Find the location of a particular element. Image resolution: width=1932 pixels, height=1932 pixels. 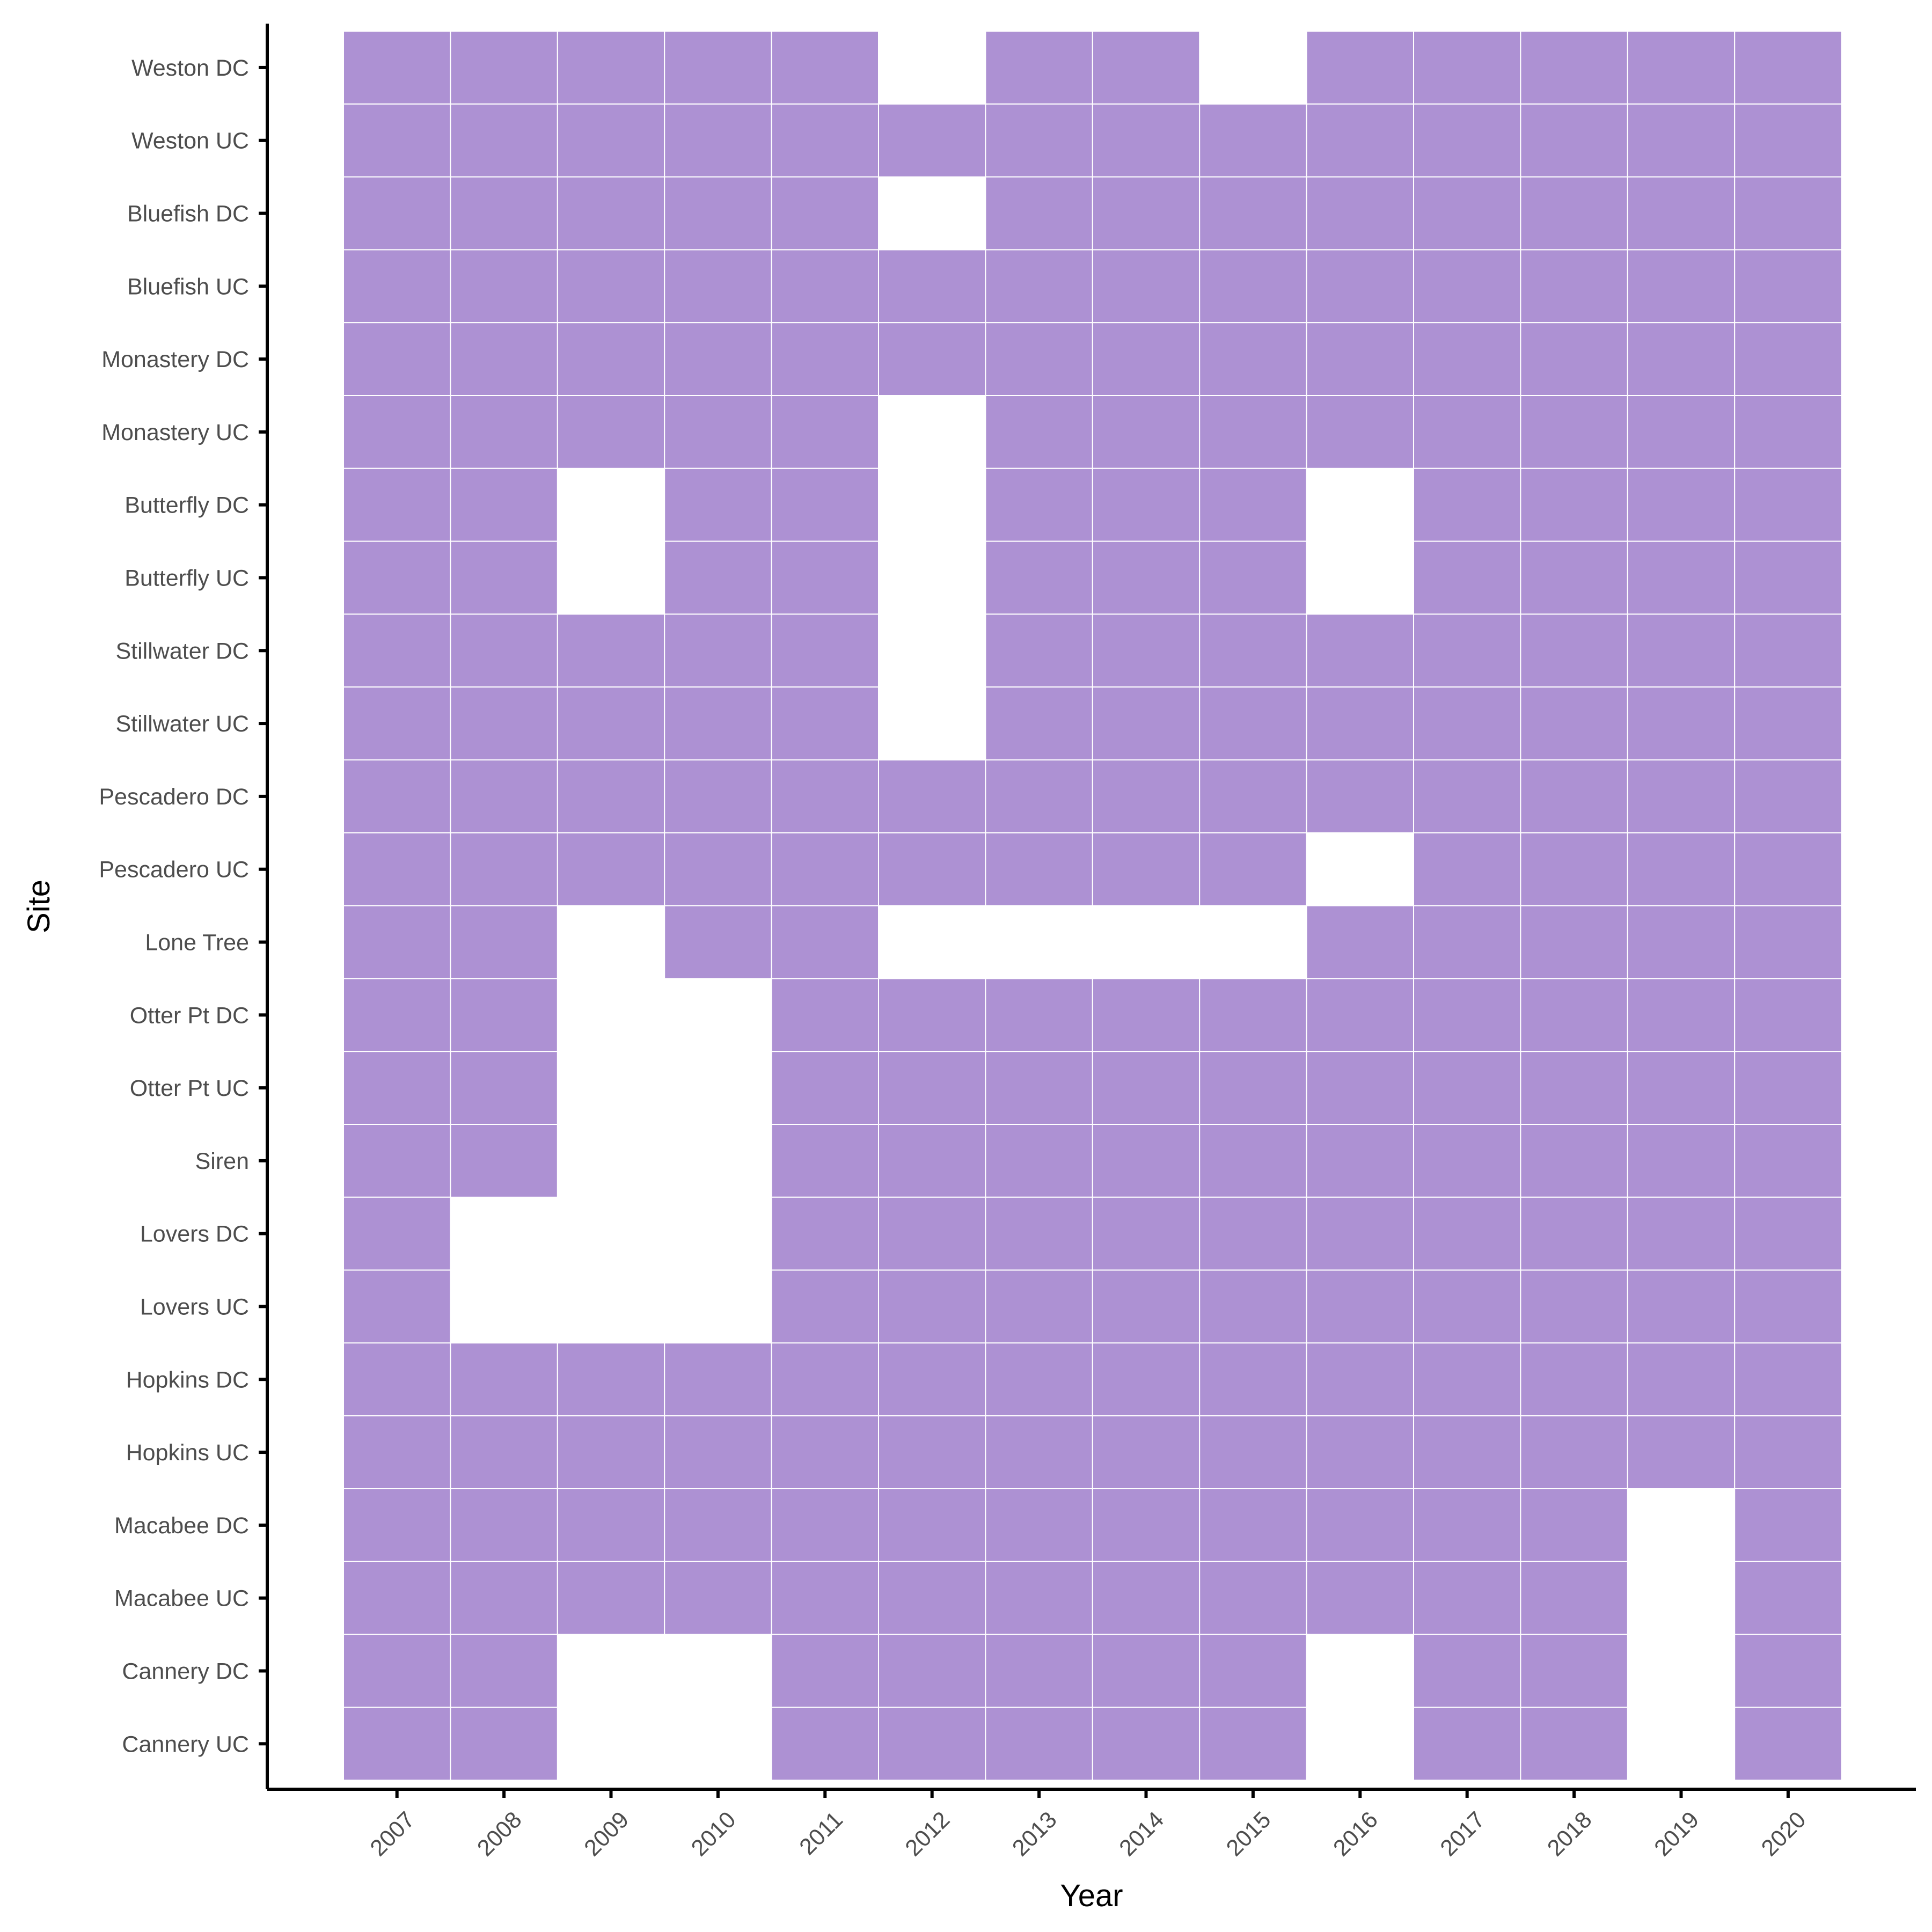

y-tick-label: Otter Pt DC is located at coordinates (189, 1015).